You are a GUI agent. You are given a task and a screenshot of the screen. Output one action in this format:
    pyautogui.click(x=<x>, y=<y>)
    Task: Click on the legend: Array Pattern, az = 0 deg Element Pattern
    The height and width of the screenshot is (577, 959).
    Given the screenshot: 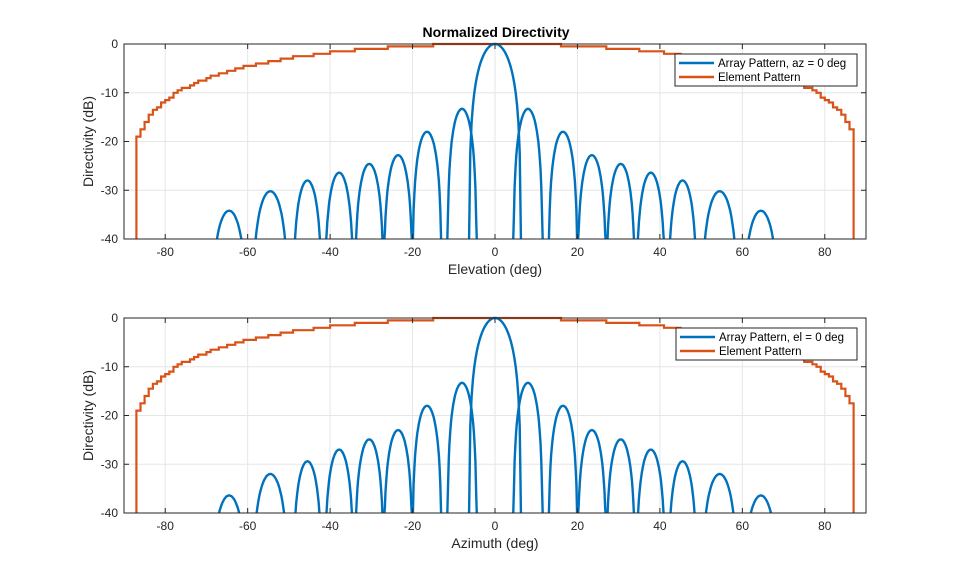 What is the action you would take?
    pyautogui.click(x=766, y=70)
    